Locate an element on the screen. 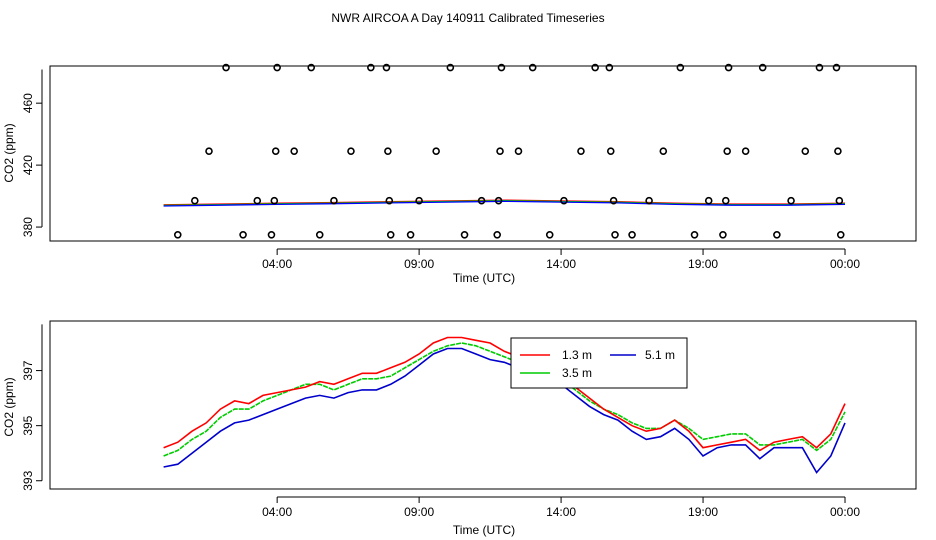 The height and width of the screenshot is (540, 936). bottom-x-tick-label: 19:00 is located at coordinates (703, 512).